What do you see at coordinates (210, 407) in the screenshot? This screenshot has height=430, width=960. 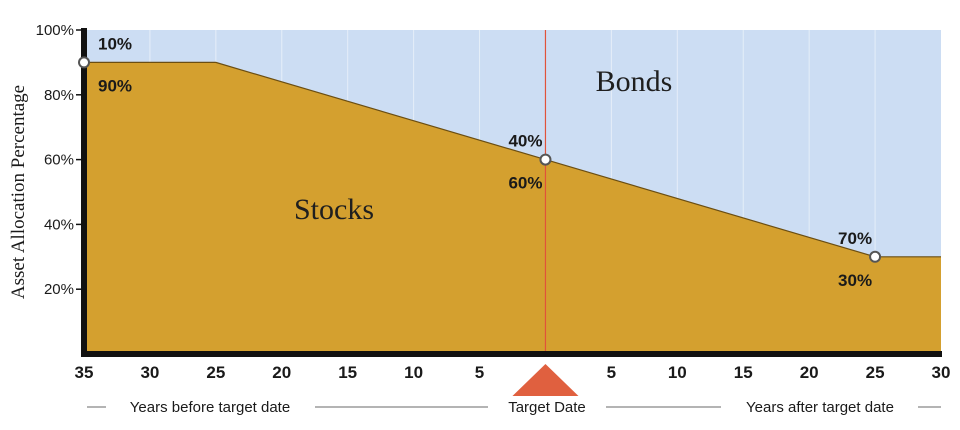 I see `caption-years-before: Years before target date` at bounding box center [210, 407].